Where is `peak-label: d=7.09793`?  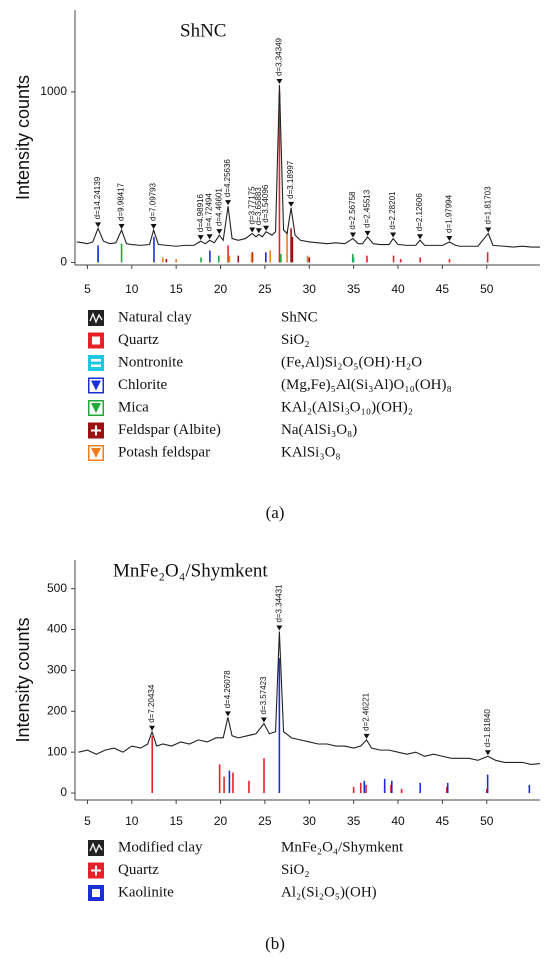 peak-label: d=7.09793 is located at coordinates (153, 201).